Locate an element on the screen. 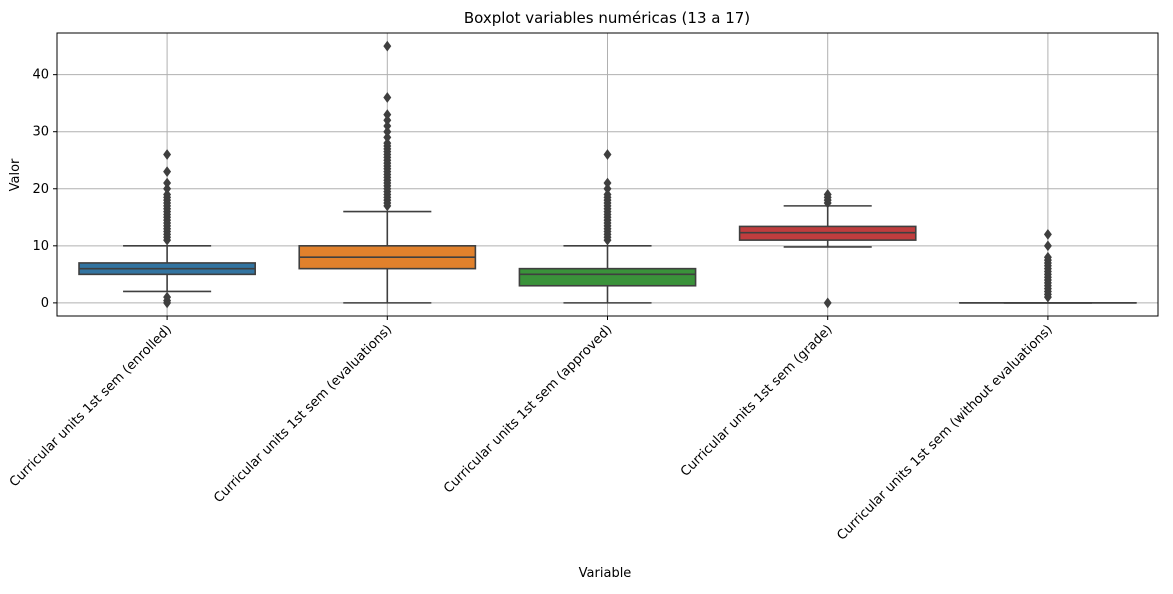  x-tick-label: Curricular units 1st sem (evaluations) is located at coordinates (303, 414).